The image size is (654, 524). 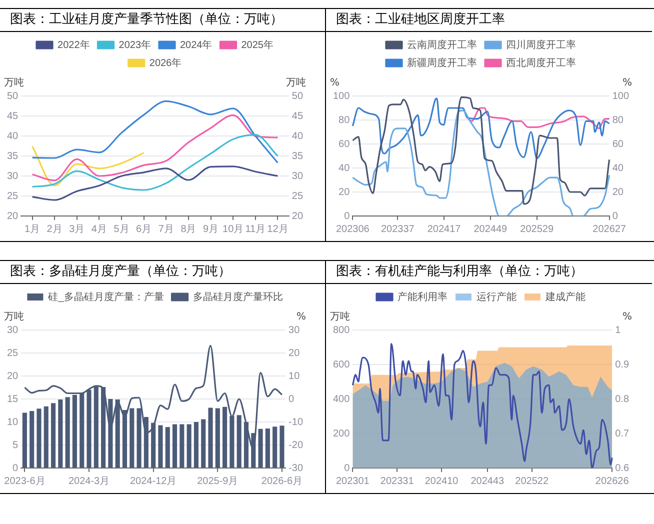 I want to click on y2-tick-label: 0.8, so click(x=622, y=399).